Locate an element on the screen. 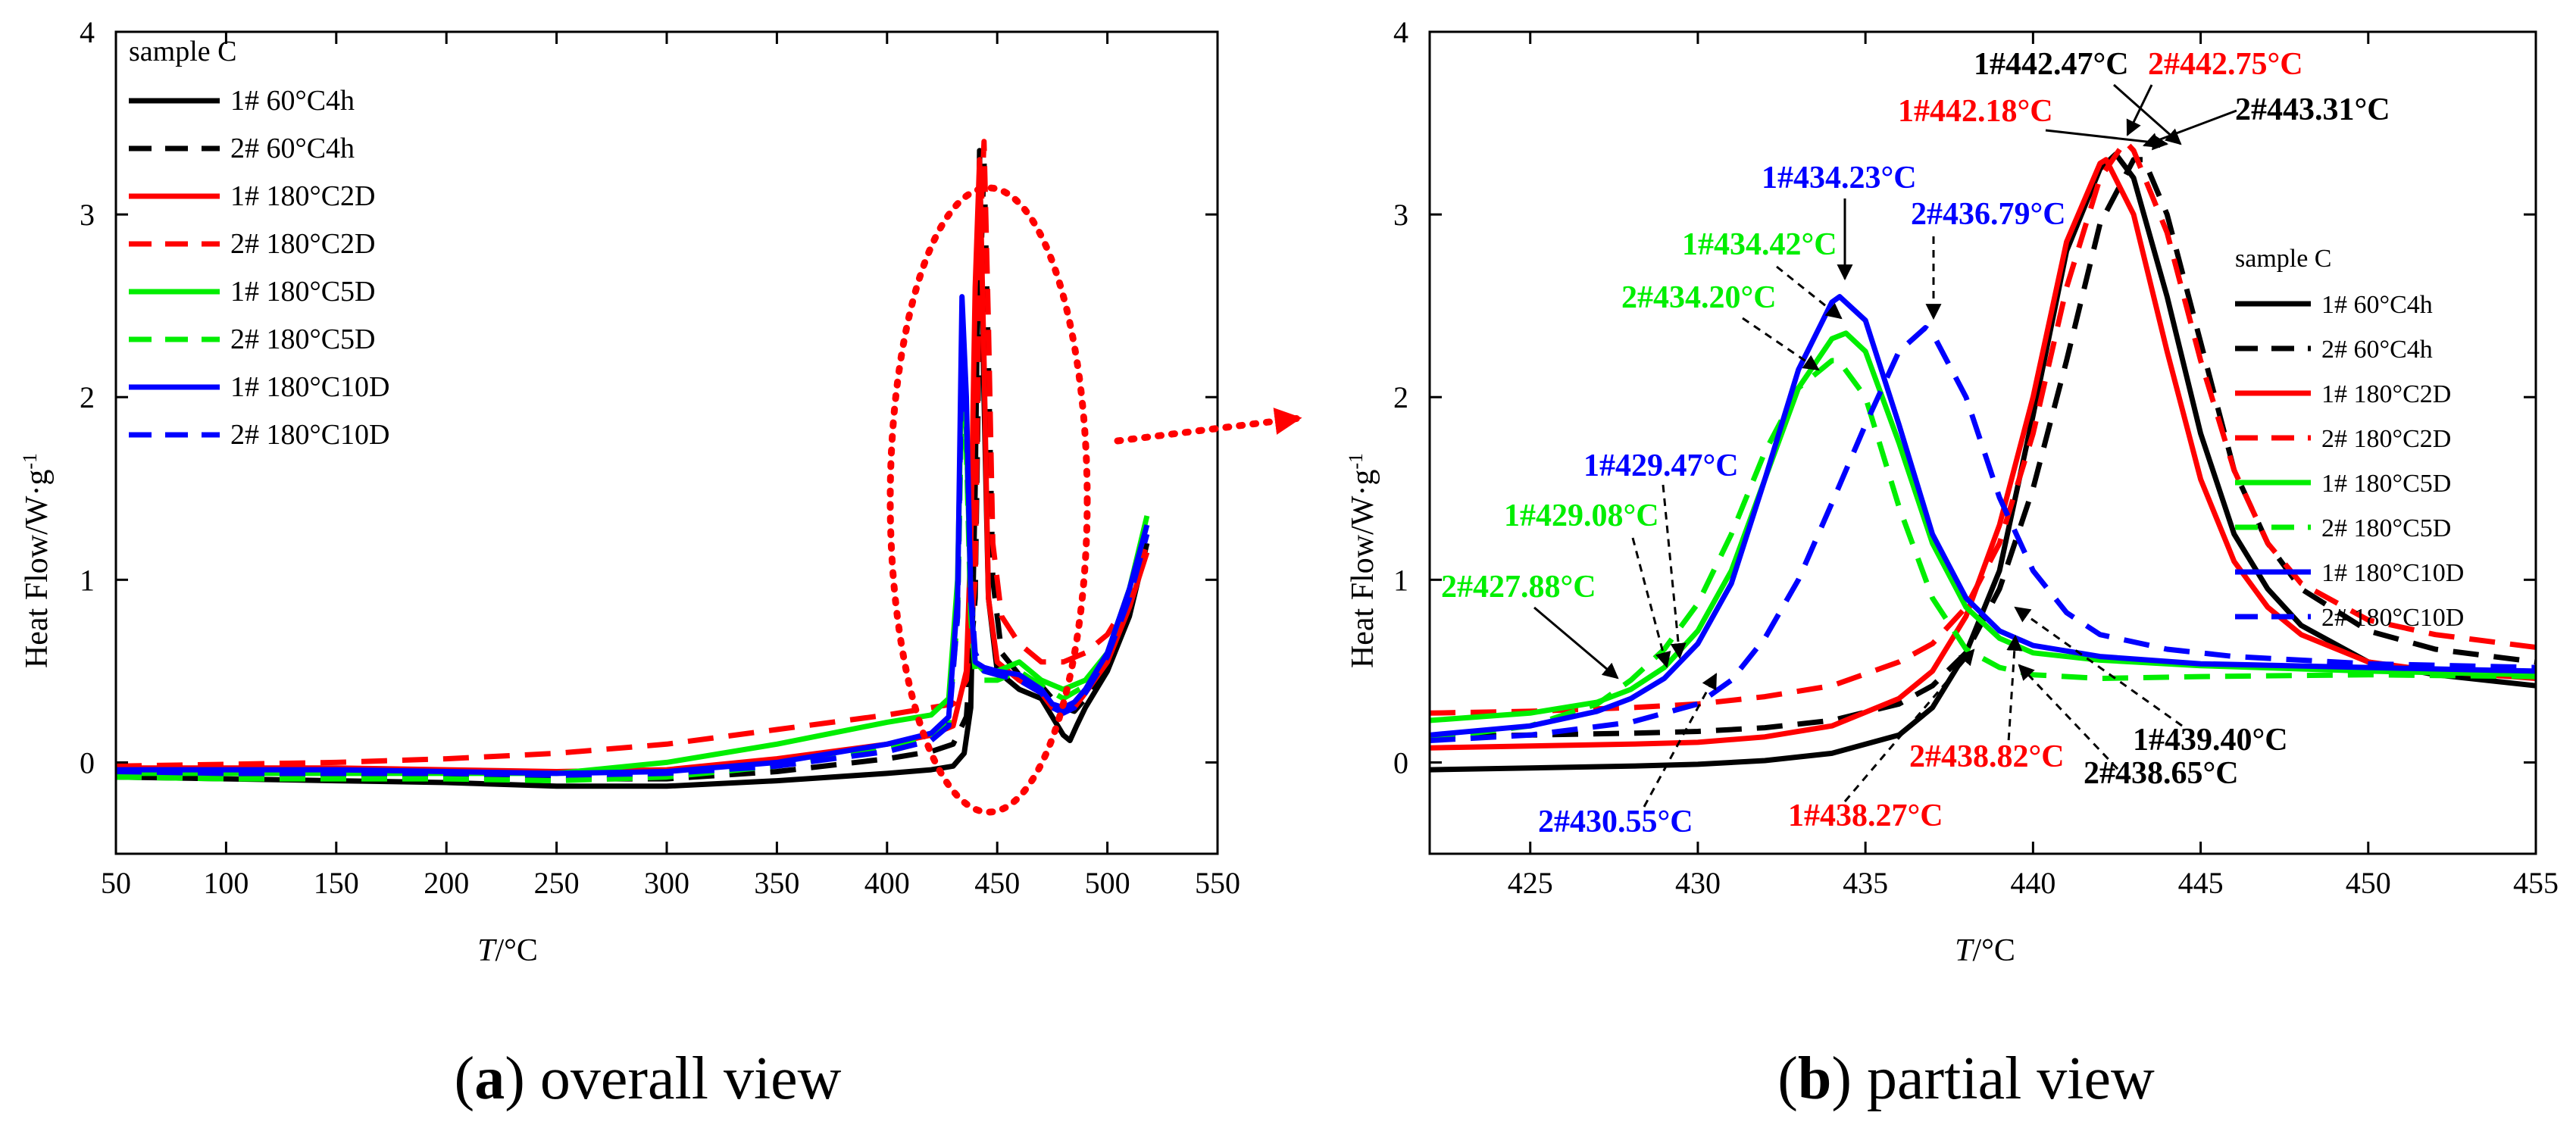 The height and width of the screenshot is (1128, 2576). panel-b-legend-label: 2# 180°C2D is located at coordinates (2386, 439).